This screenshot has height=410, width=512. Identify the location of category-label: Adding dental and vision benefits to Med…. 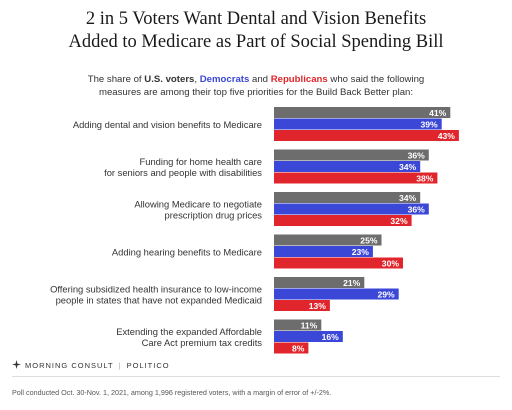
(167, 124).